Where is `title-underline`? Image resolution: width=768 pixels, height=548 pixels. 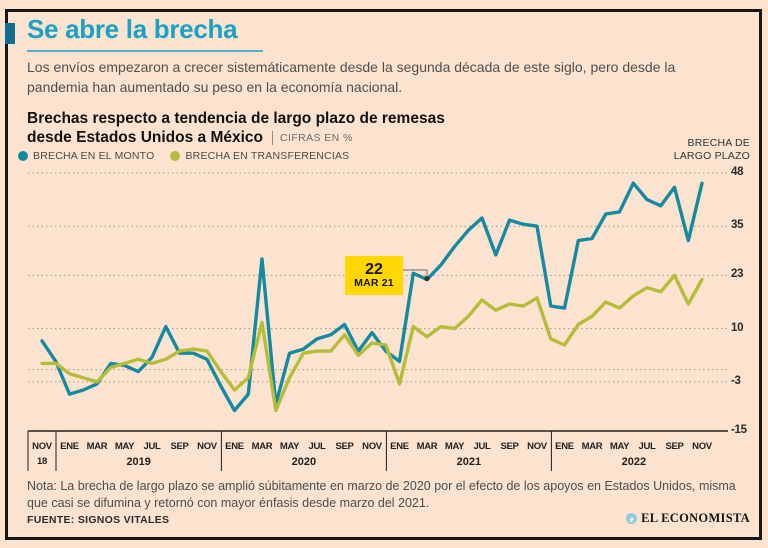
title-underline is located at coordinates (145, 51).